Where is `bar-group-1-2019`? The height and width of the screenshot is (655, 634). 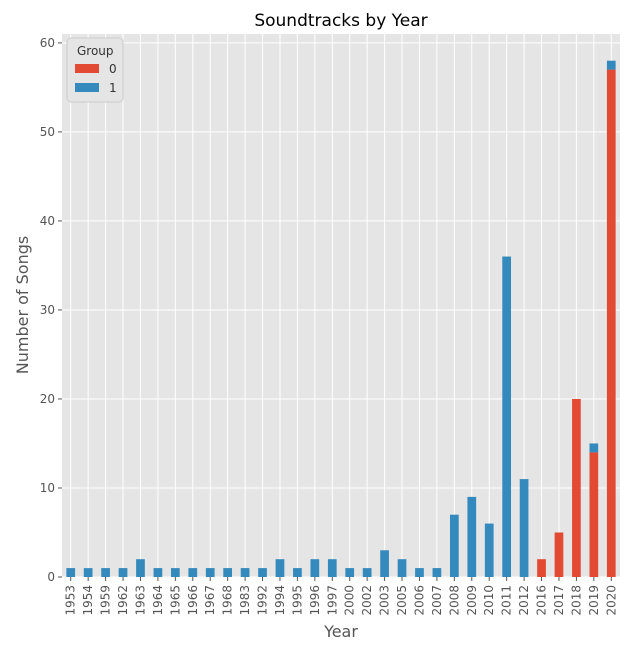
bar-group-1-2019 is located at coordinates (594, 448).